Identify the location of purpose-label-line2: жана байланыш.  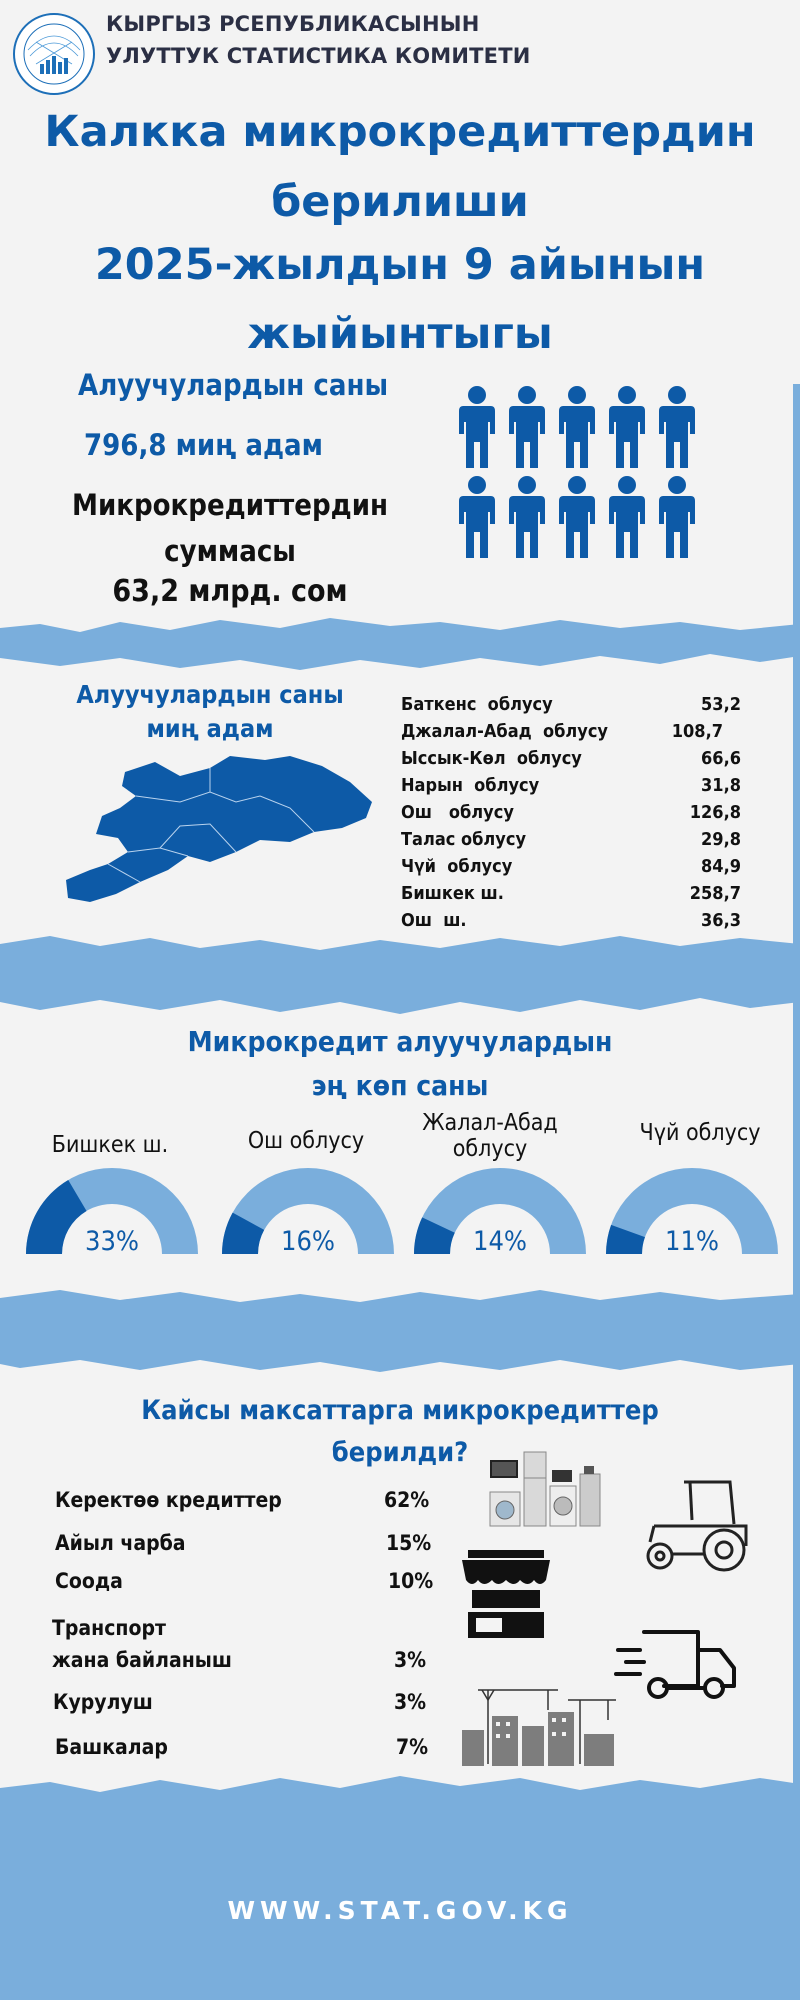
(142, 1660).